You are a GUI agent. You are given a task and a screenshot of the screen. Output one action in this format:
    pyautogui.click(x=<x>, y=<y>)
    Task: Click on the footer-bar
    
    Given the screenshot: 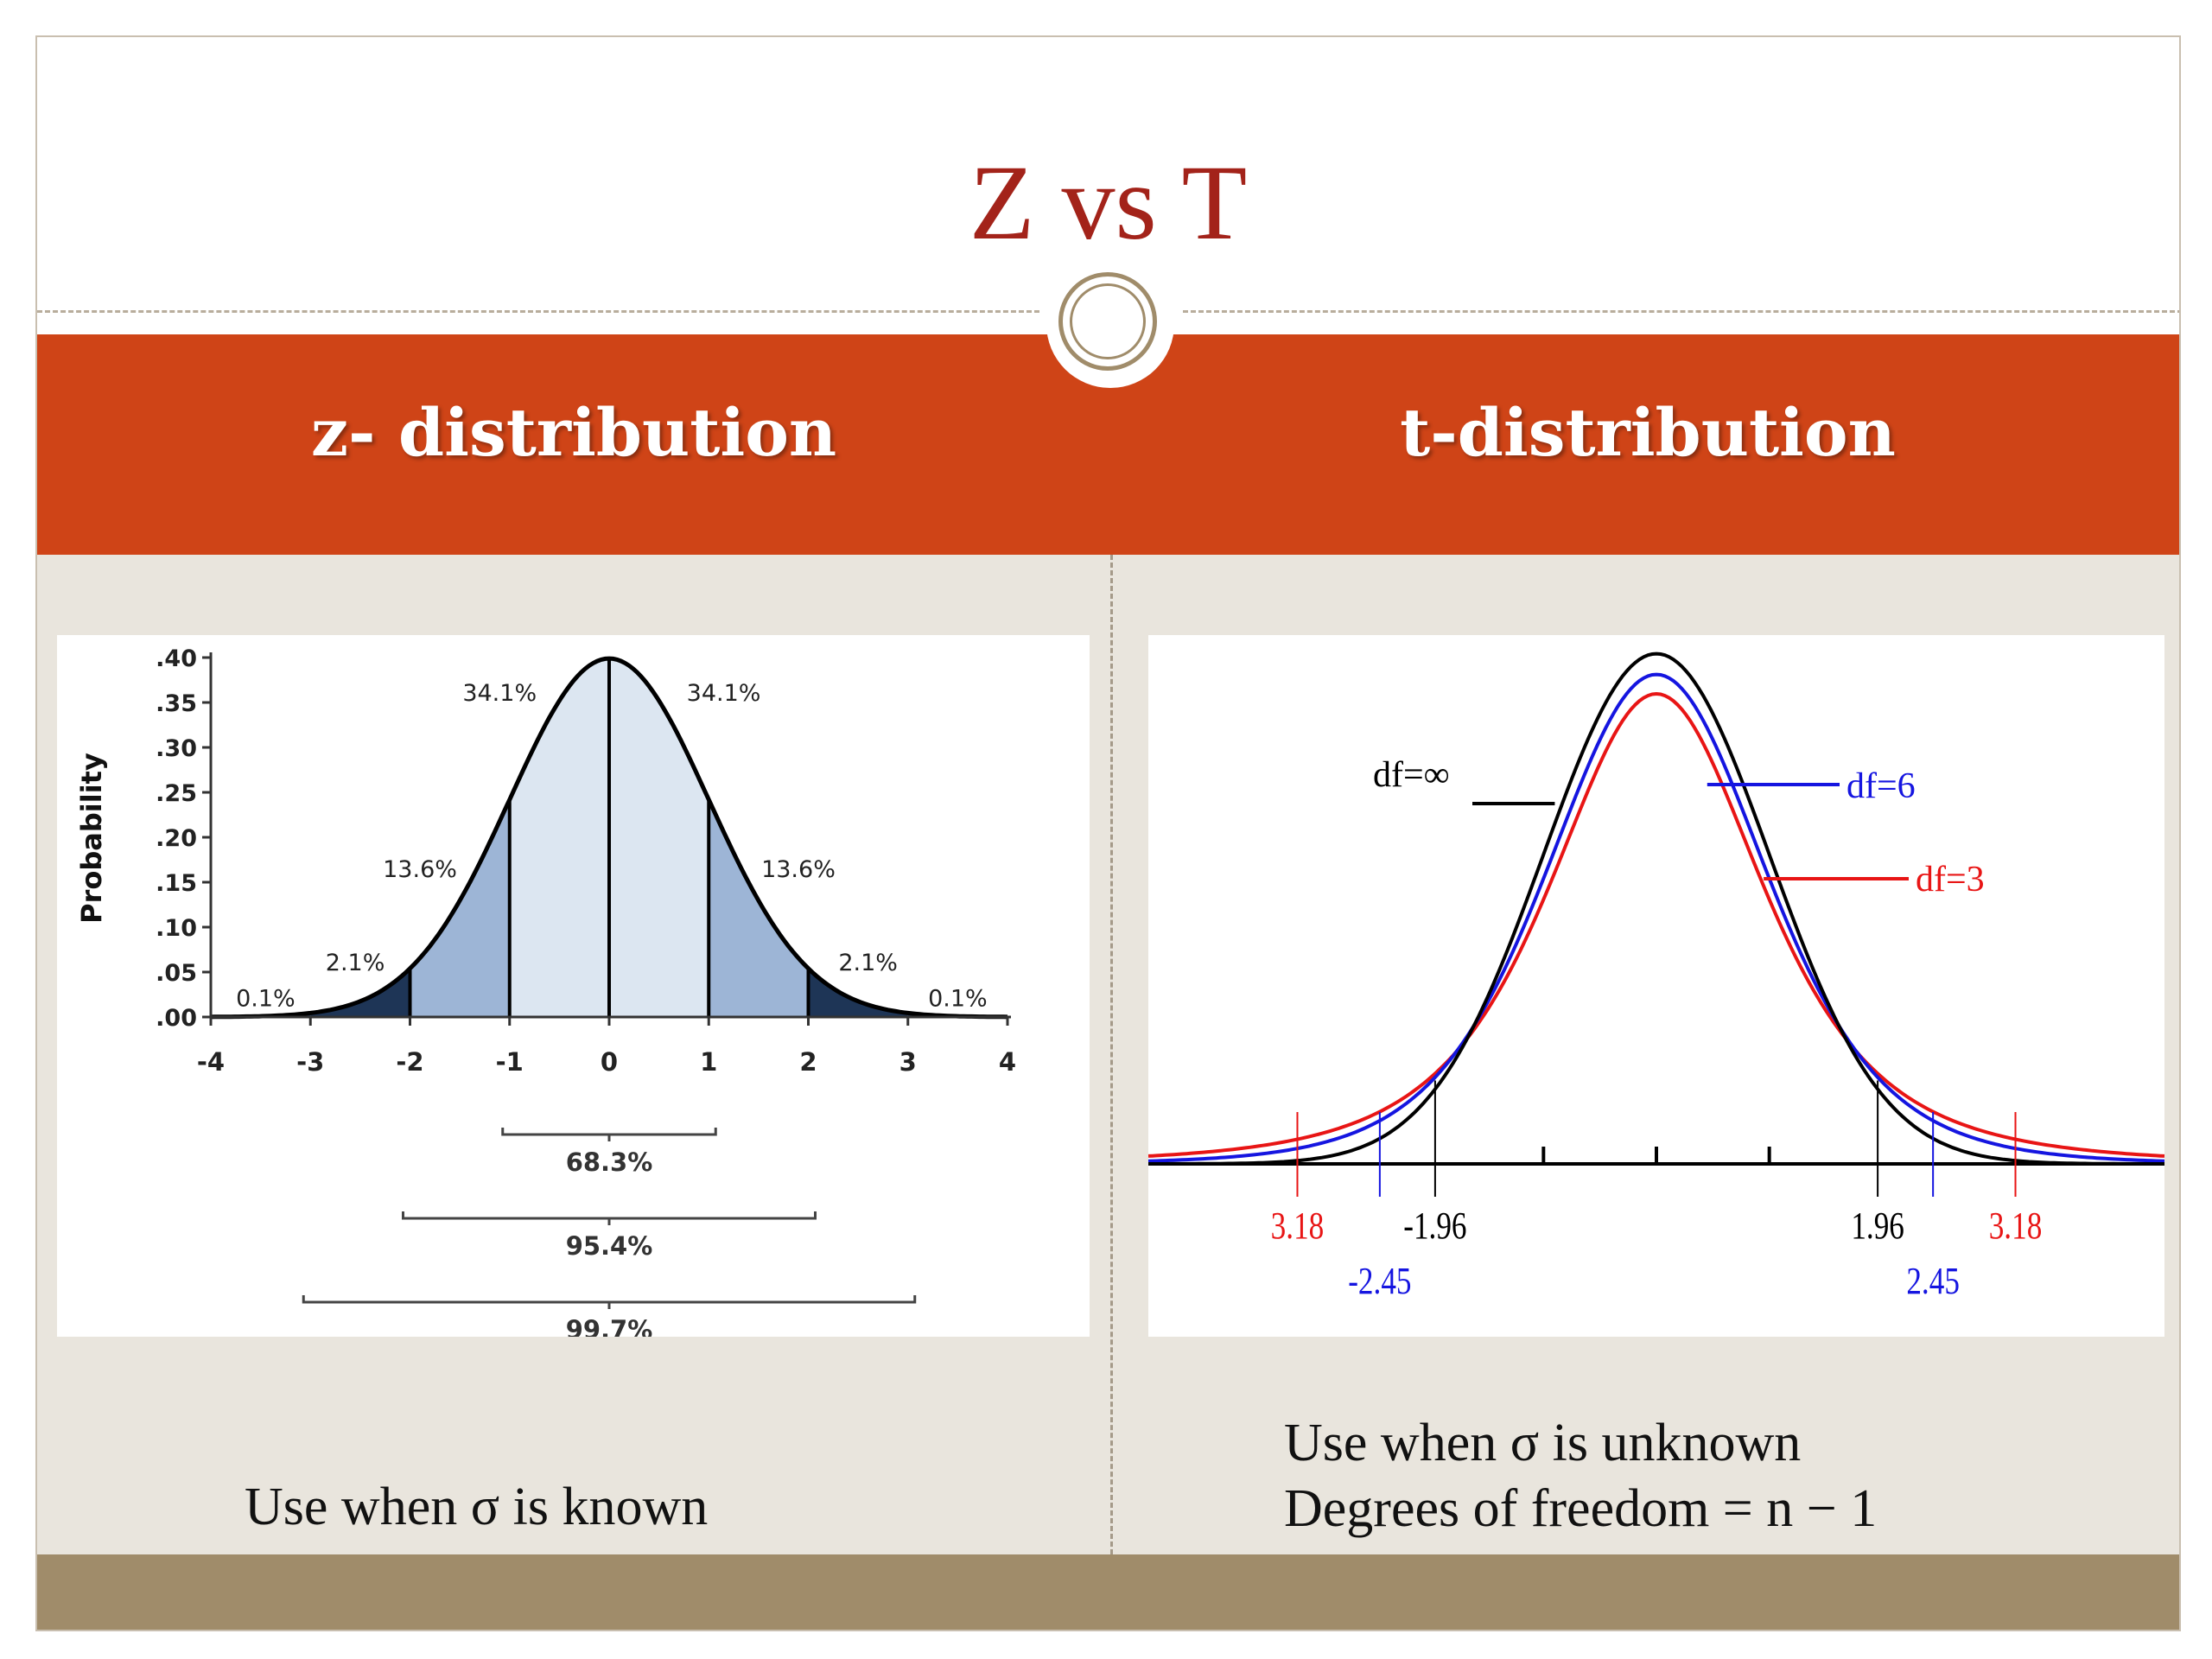 What is the action you would take?
    pyautogui.click(x=1108, y=1592)
    